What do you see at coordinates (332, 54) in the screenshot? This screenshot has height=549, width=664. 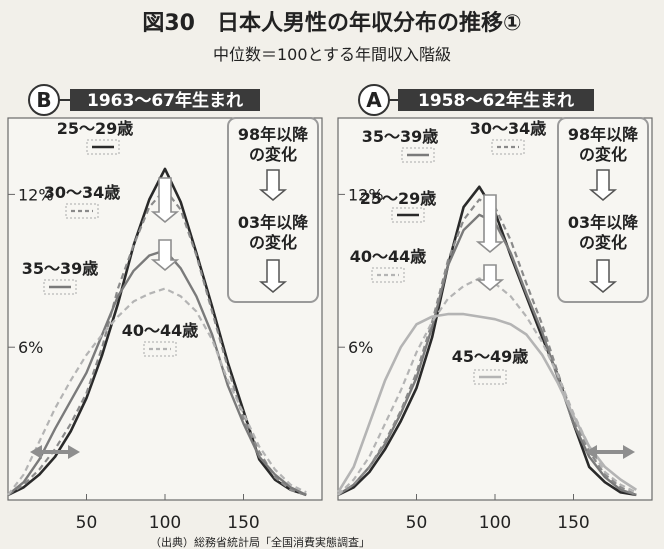 I see `figure-subtitle: 中位数＝100とする年間収入階級` at bounding box center [332, 54].